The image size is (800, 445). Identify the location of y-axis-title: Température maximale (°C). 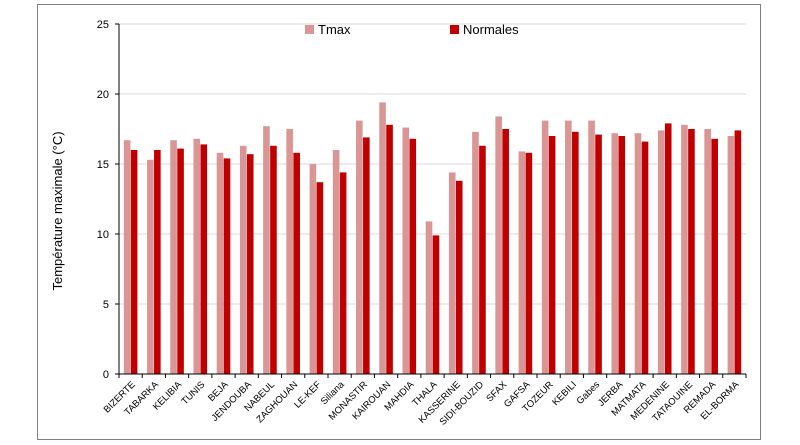
(57, 210).